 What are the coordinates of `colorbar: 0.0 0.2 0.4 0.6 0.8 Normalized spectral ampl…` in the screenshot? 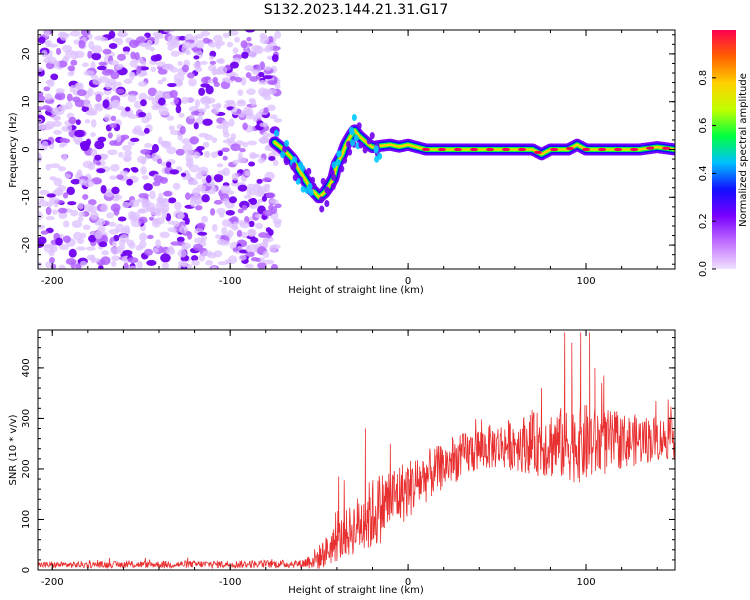 It's located at (723, 153).